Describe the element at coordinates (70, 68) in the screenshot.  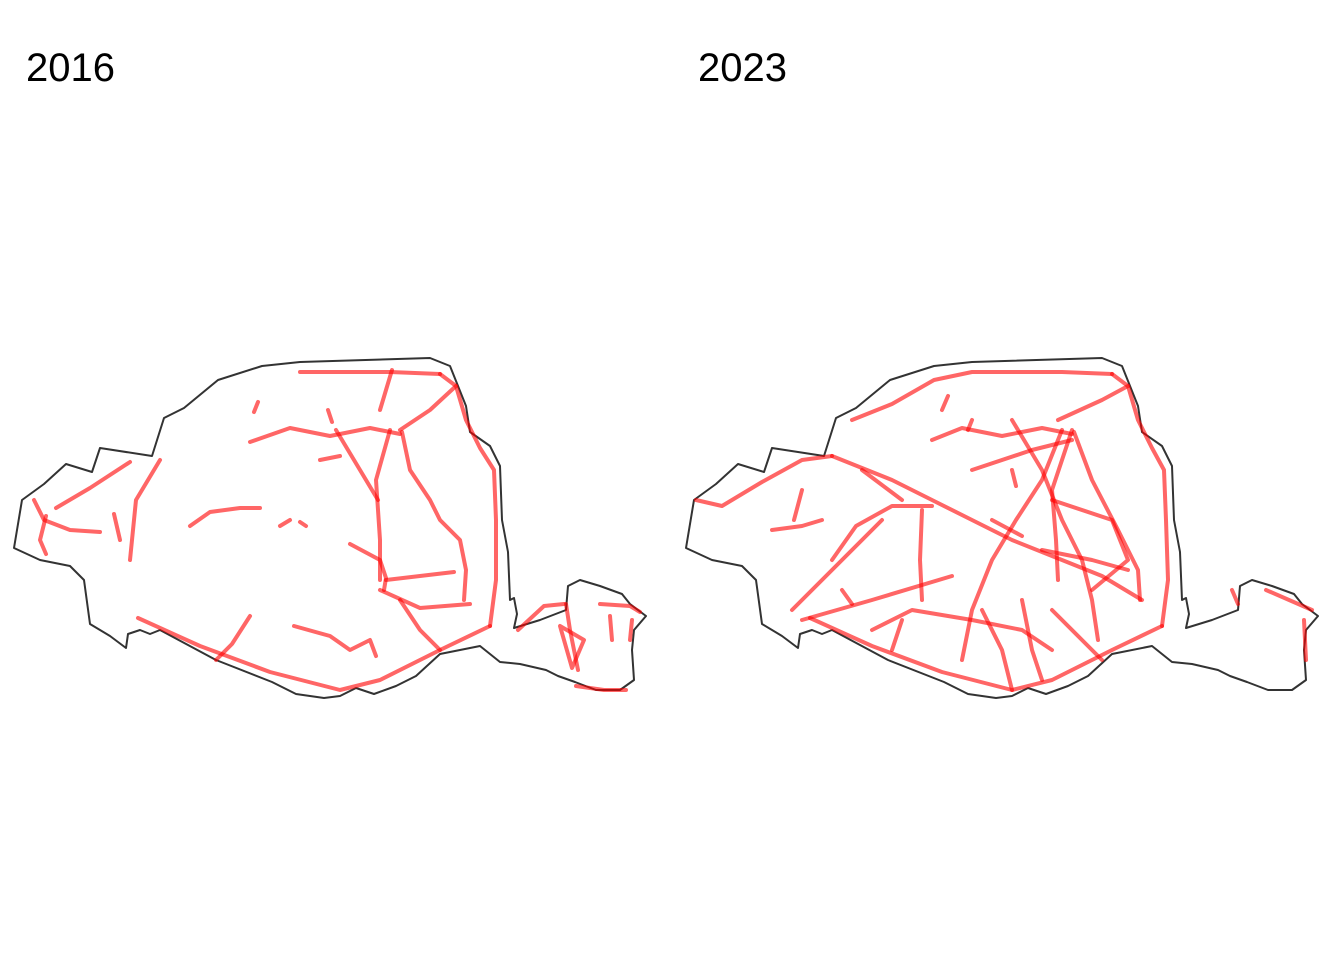
I see `panel-title: 2016` at that location.